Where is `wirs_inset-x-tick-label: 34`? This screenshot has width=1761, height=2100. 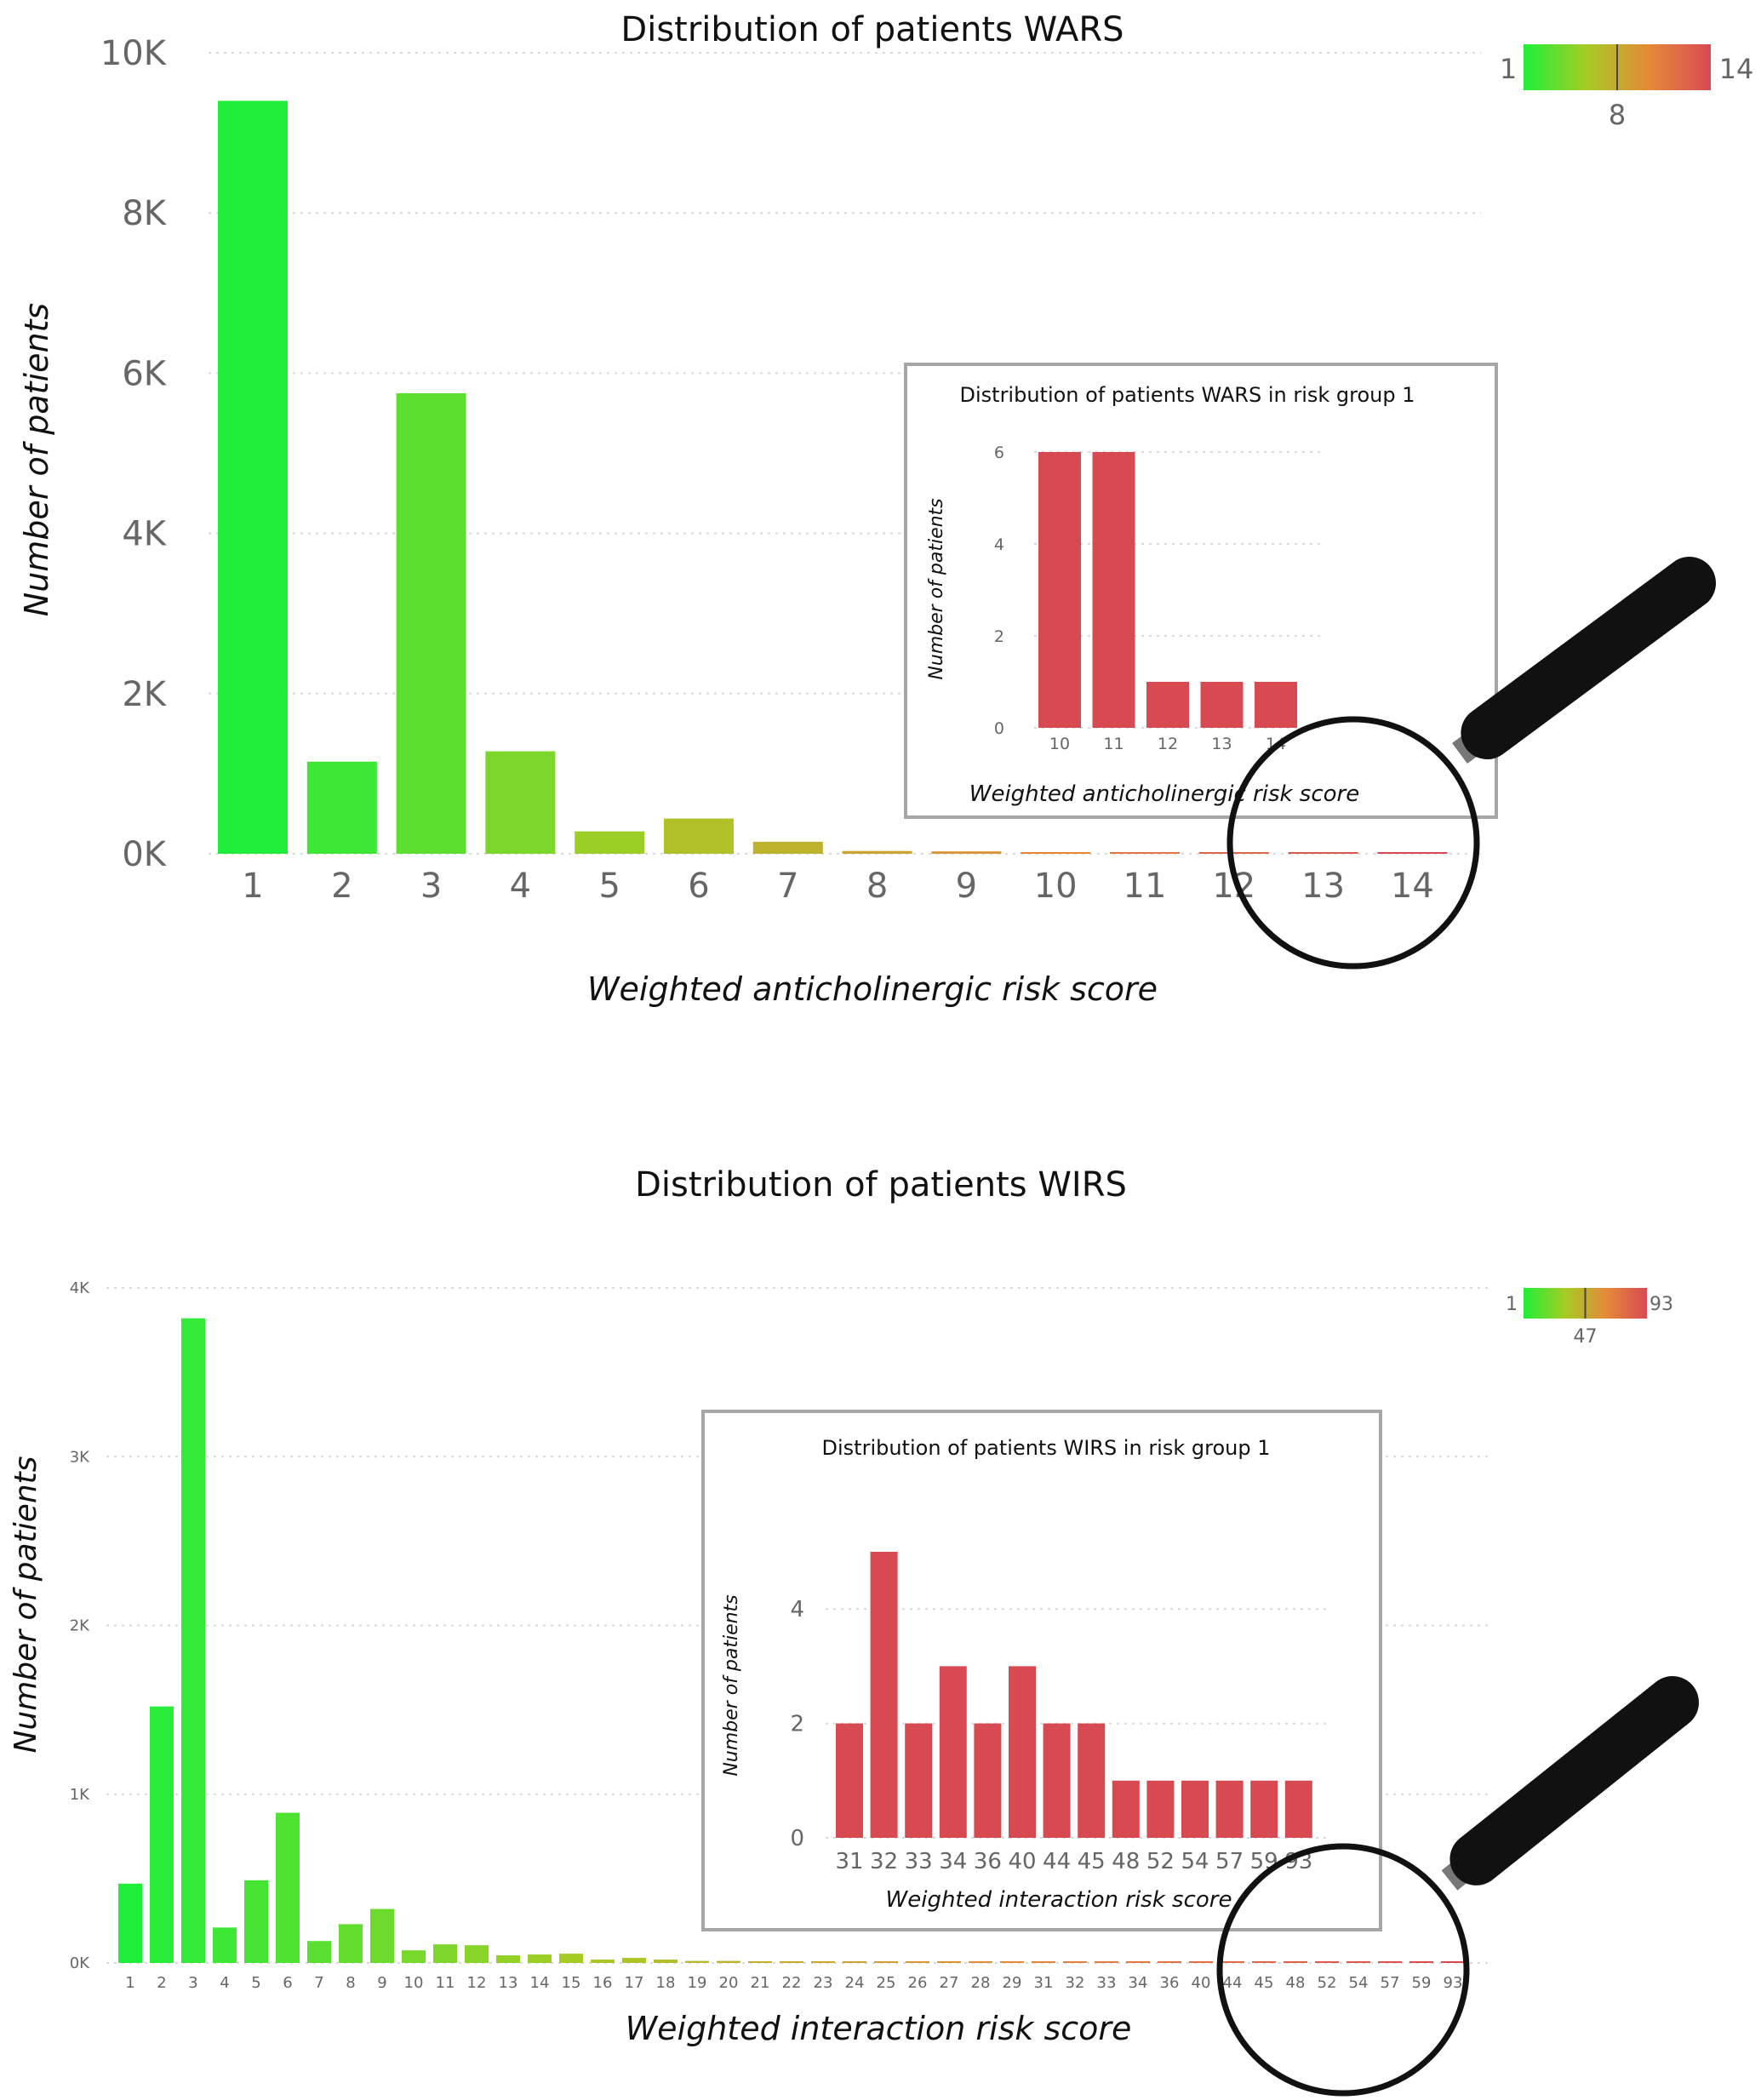
wirs_inset-x-tick-label: 34 is located at coordinates (953, 1861).